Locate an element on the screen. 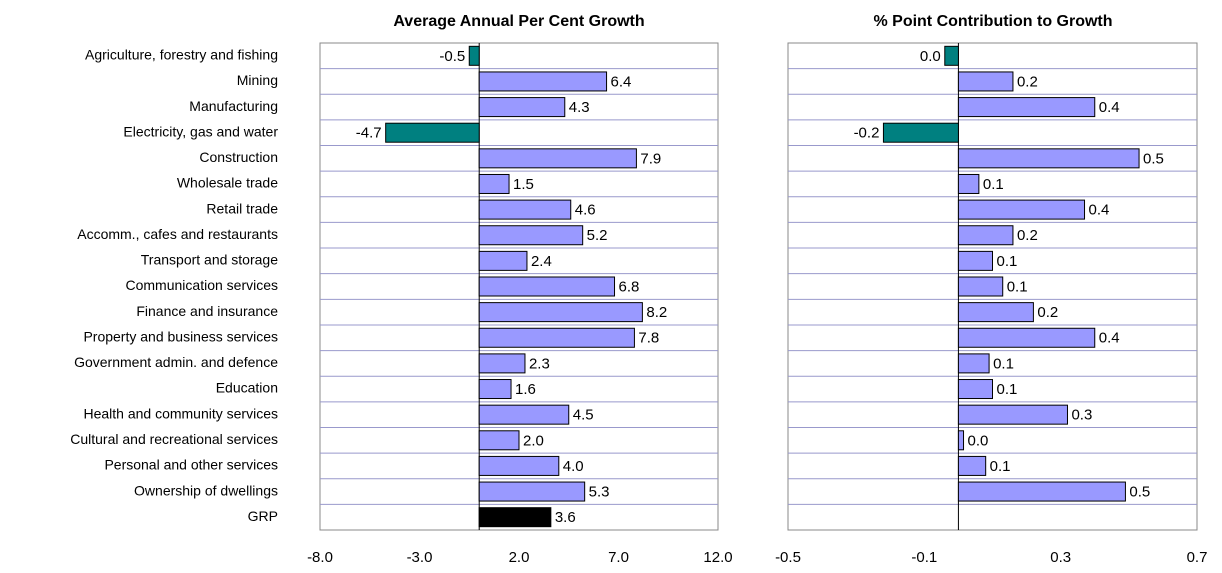  category-label: Electricity, gas and water is located at coordinates (200, 131).